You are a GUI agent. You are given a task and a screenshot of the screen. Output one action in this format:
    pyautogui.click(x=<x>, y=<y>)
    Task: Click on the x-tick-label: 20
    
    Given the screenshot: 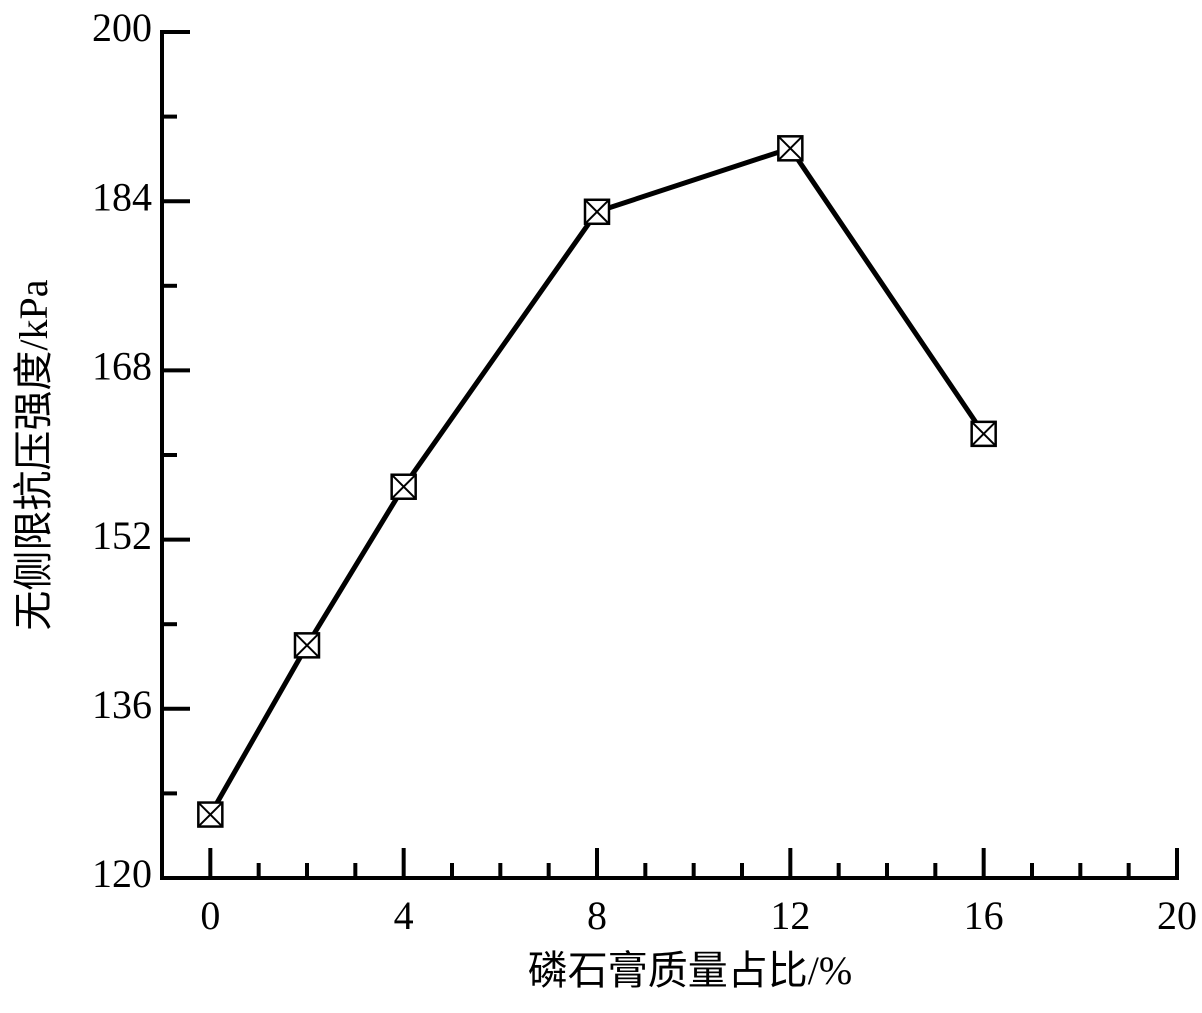 What is the action you would take?
    pyautogui.click(x=1177, y=915)
    